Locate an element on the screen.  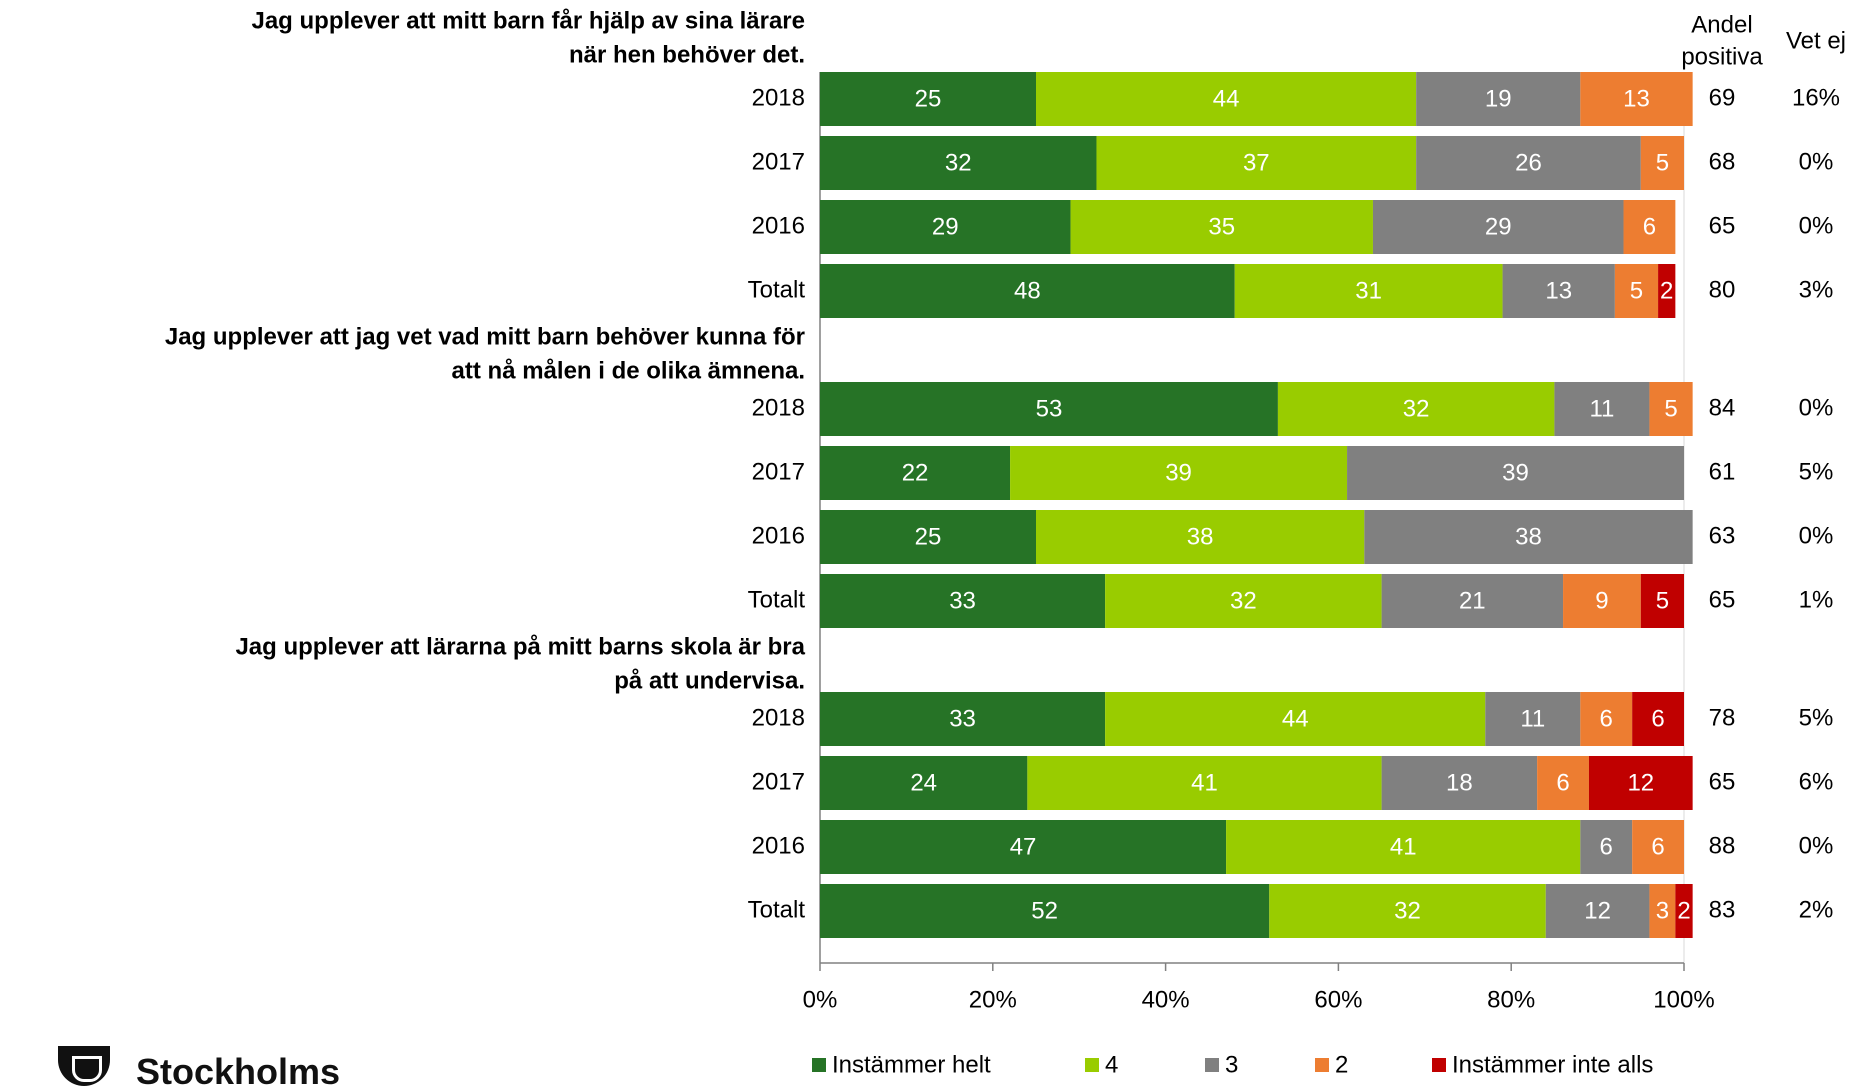
question-title: på att undervisa. is located at coordinates (709, 680).